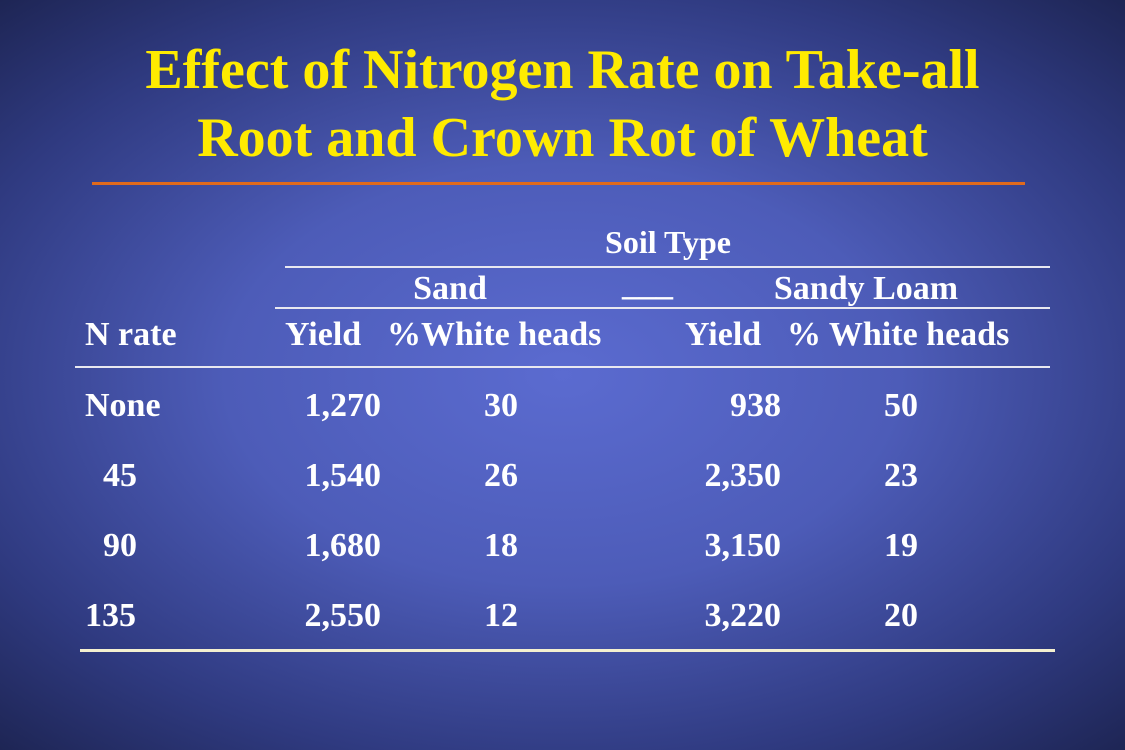 This screenshot has height=750, width=1125. I want to click on title-rule, so click(558, 183).